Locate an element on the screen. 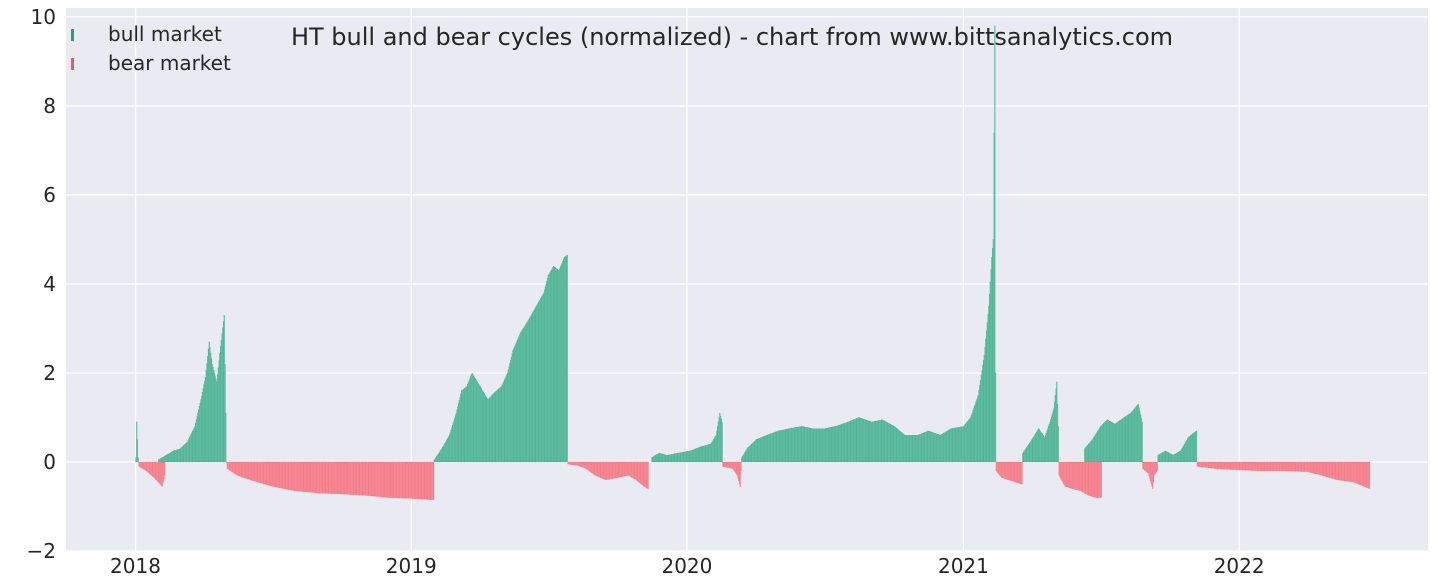  y-tick-label: 0 is located at coordinates (49, 462).